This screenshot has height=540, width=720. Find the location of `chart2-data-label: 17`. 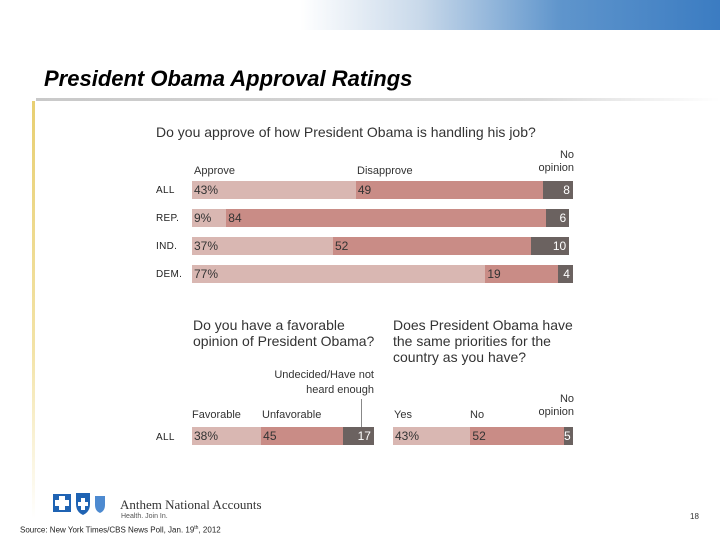

chart2-data-label: 17 is located at coordinates (364, 436).